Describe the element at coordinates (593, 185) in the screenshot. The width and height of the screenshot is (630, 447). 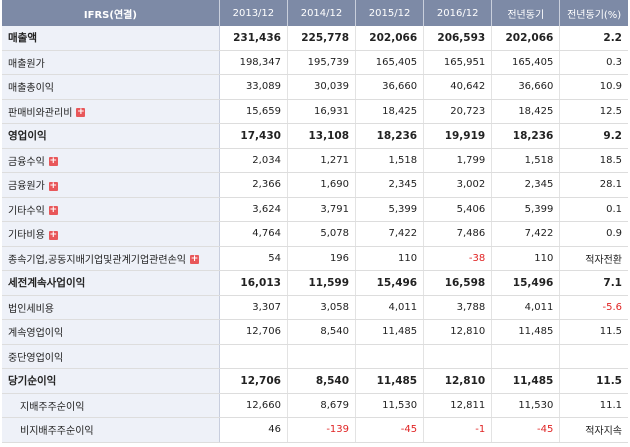
I see `value-cell: 28.1` at that location.